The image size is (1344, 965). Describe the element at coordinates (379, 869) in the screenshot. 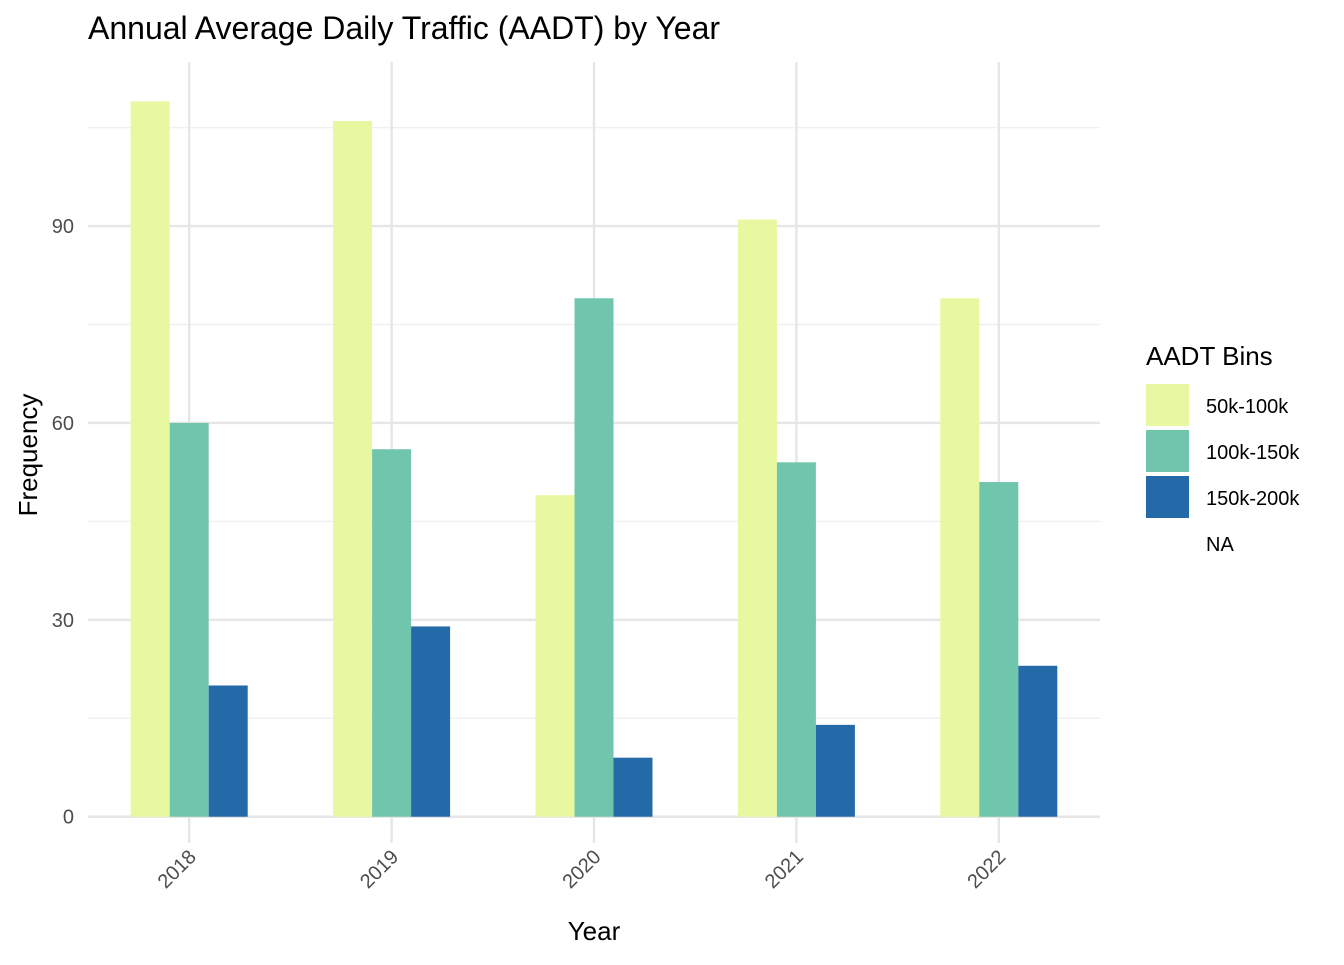

I see `x-tick-label: 2019` at that location.